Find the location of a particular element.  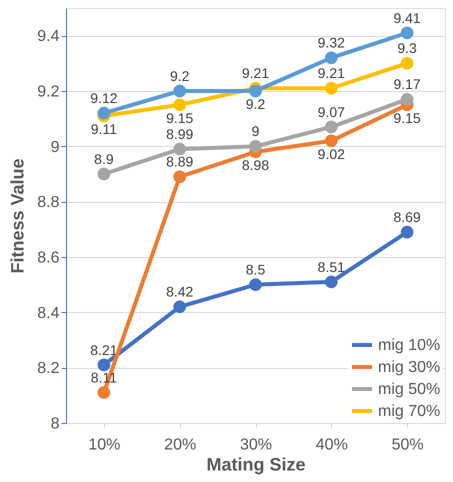

x-tick-label: 20% is located at coordinates (180, 445).